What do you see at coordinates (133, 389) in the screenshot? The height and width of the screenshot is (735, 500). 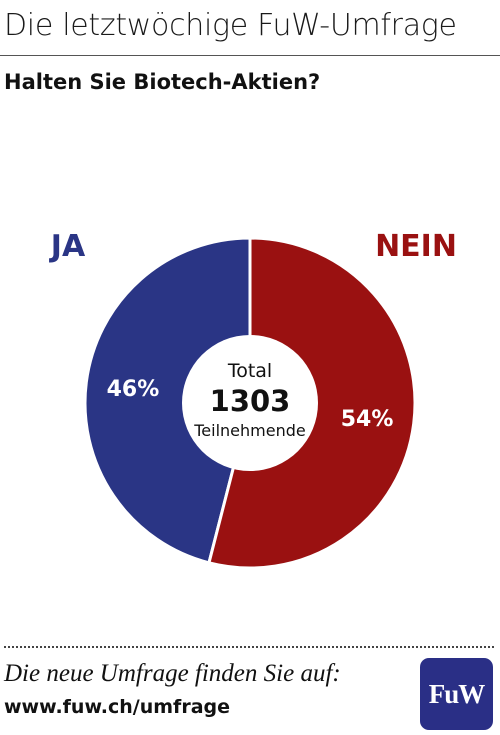 I see `value-label-ja: 46%` at bounding box center [133, 389].